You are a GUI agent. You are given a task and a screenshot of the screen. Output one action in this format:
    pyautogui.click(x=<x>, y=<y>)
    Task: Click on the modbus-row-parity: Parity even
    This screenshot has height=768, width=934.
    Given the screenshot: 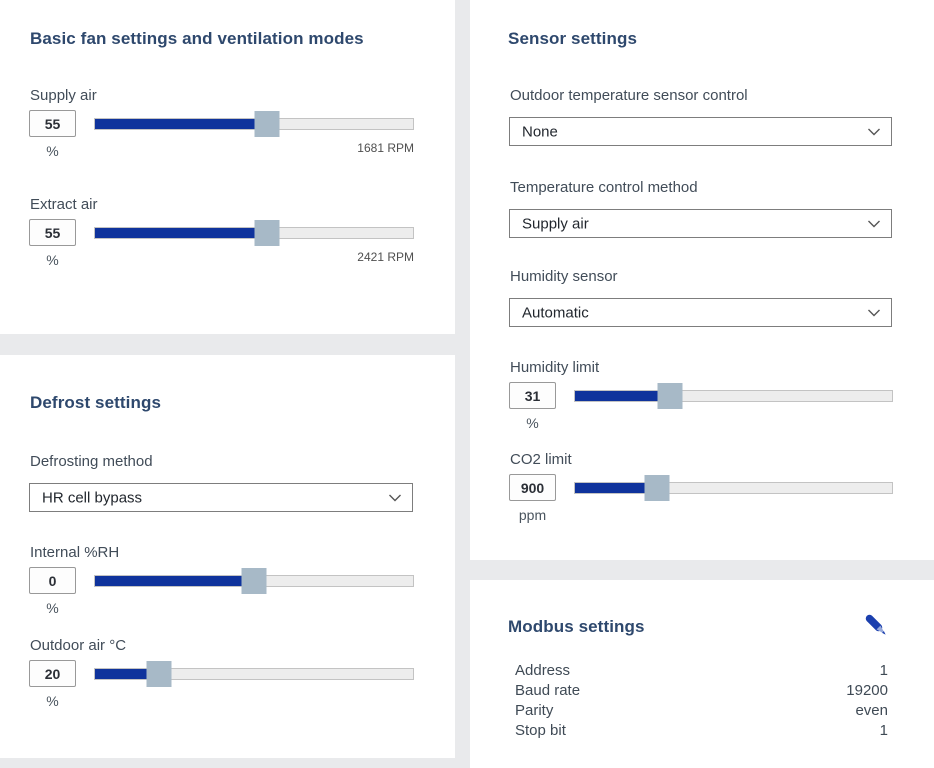 What is the action you would take?
    pyautogui.click(x=701, y=710)
    